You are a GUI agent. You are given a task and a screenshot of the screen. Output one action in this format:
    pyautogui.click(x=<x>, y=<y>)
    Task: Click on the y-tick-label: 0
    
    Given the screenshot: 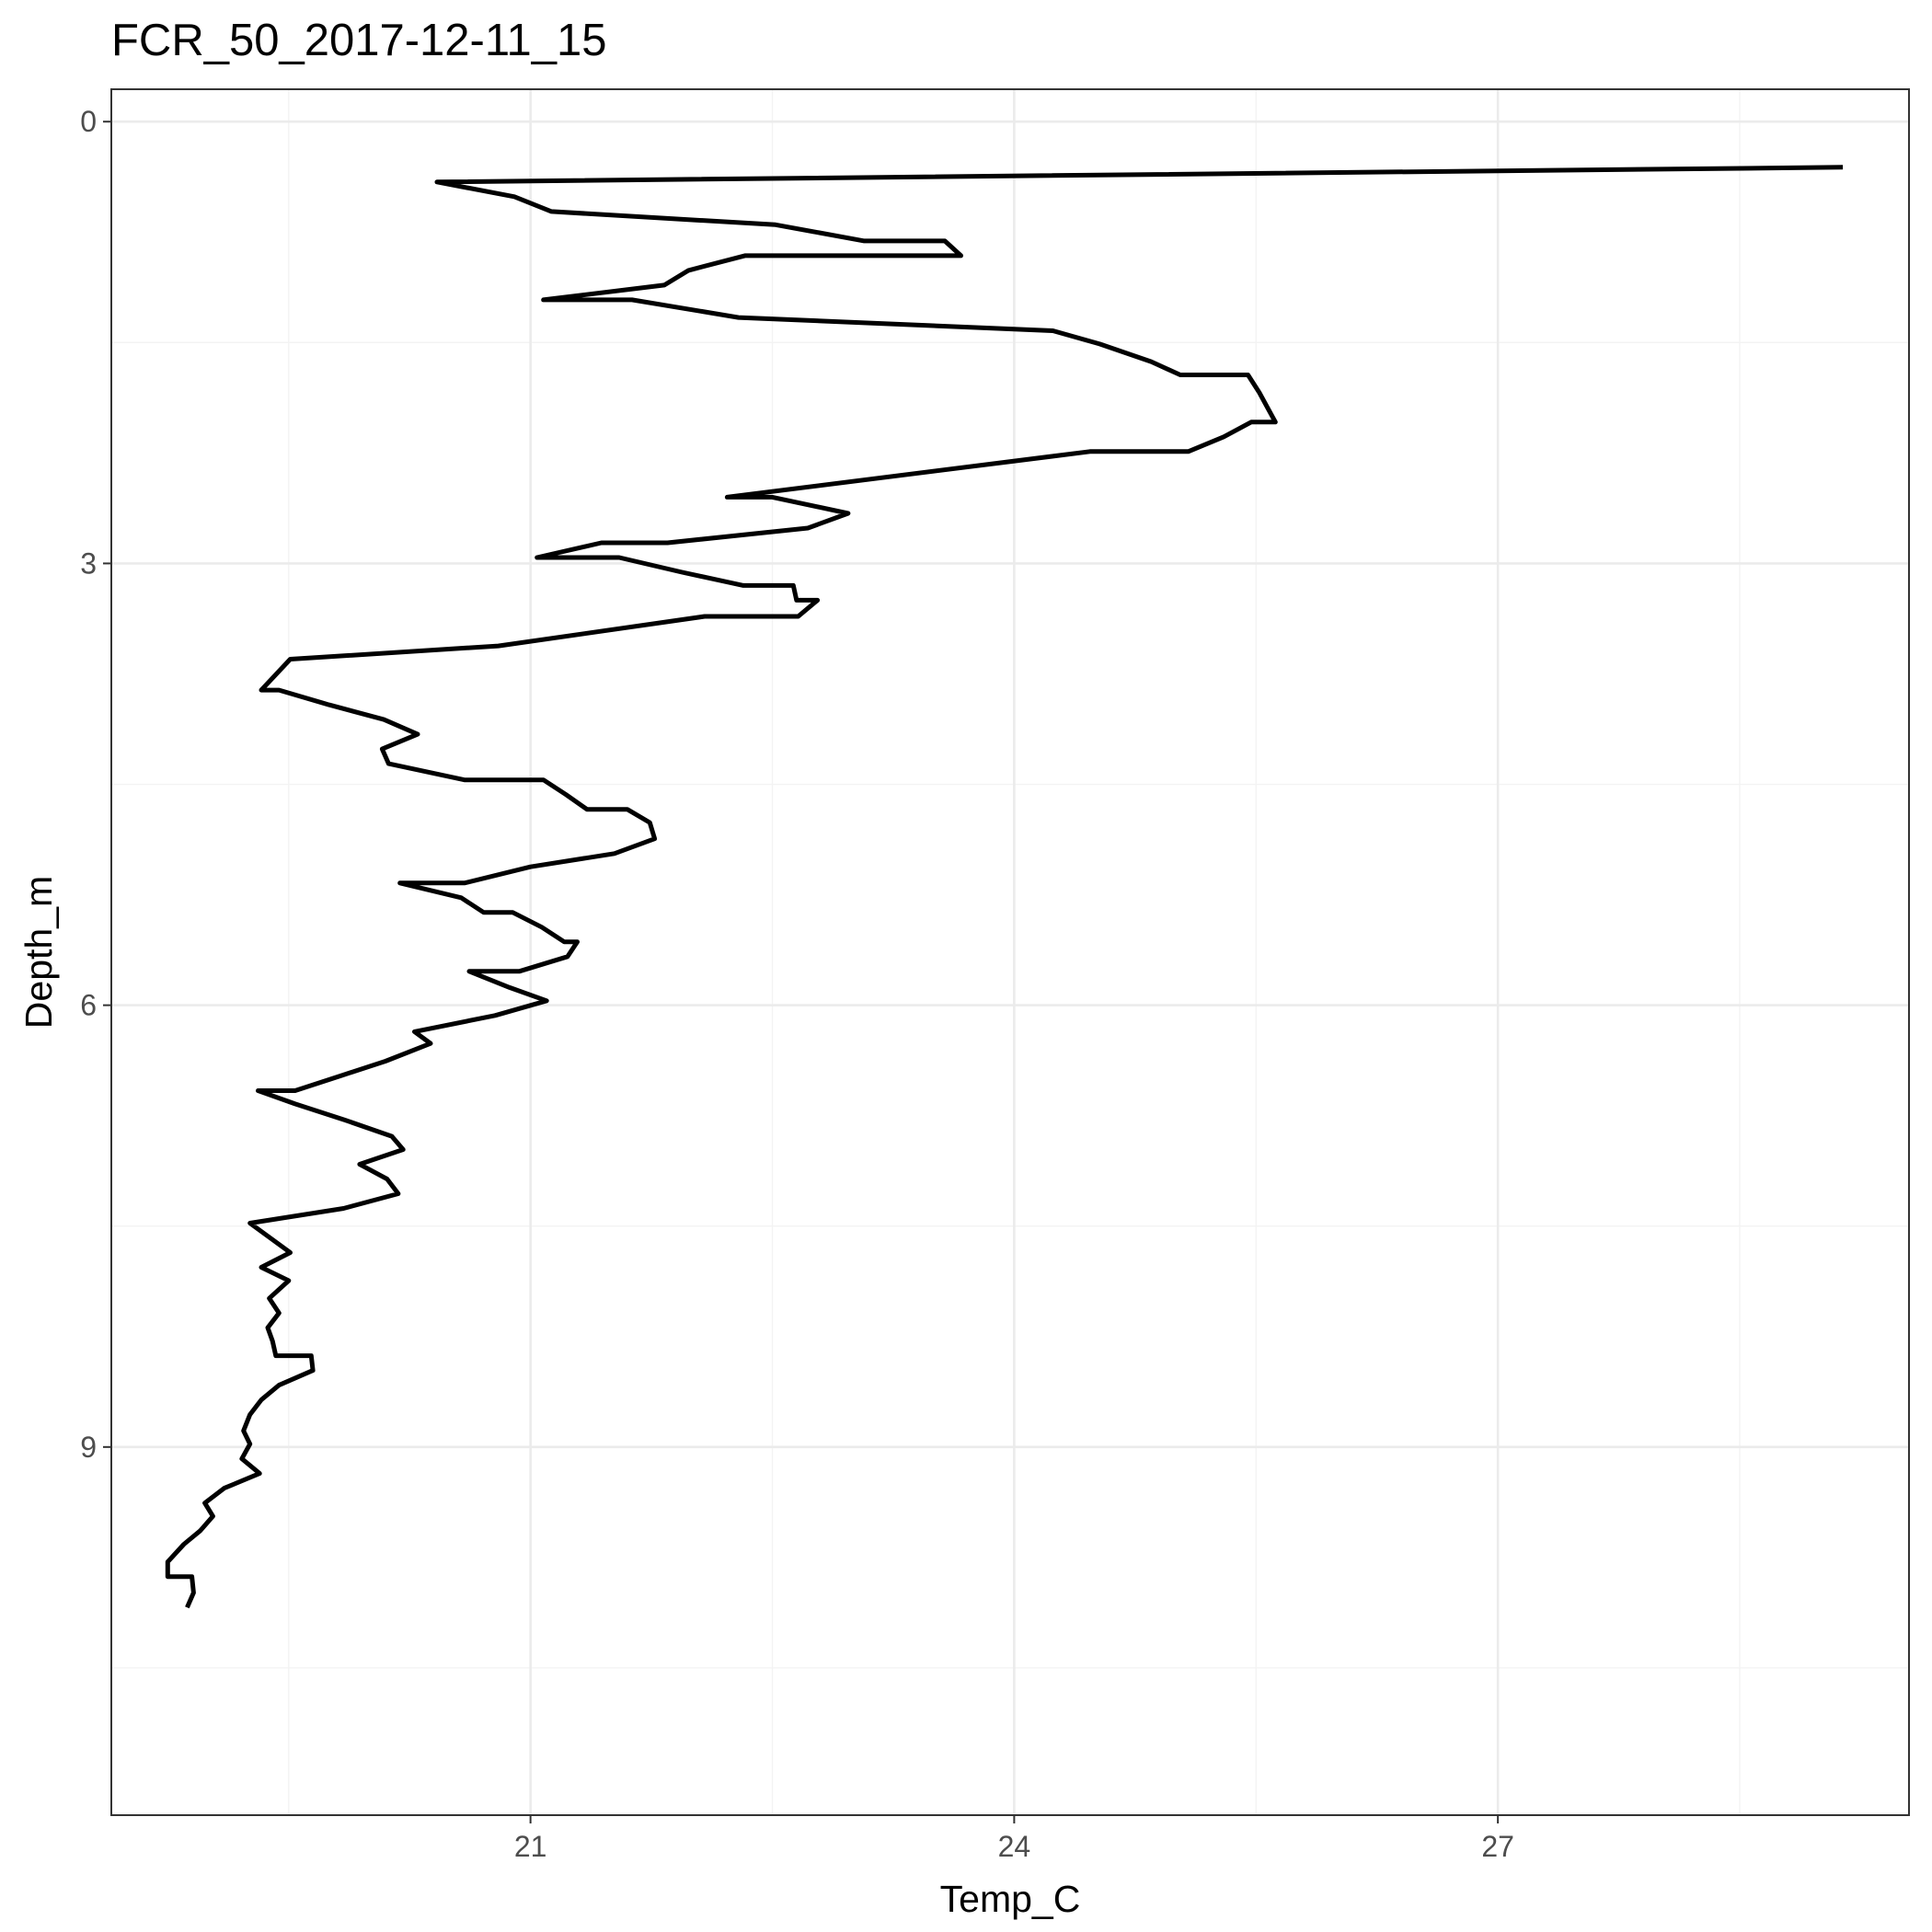 What is the action you would take?
    pyautogui.click(x=88, y=121)
    